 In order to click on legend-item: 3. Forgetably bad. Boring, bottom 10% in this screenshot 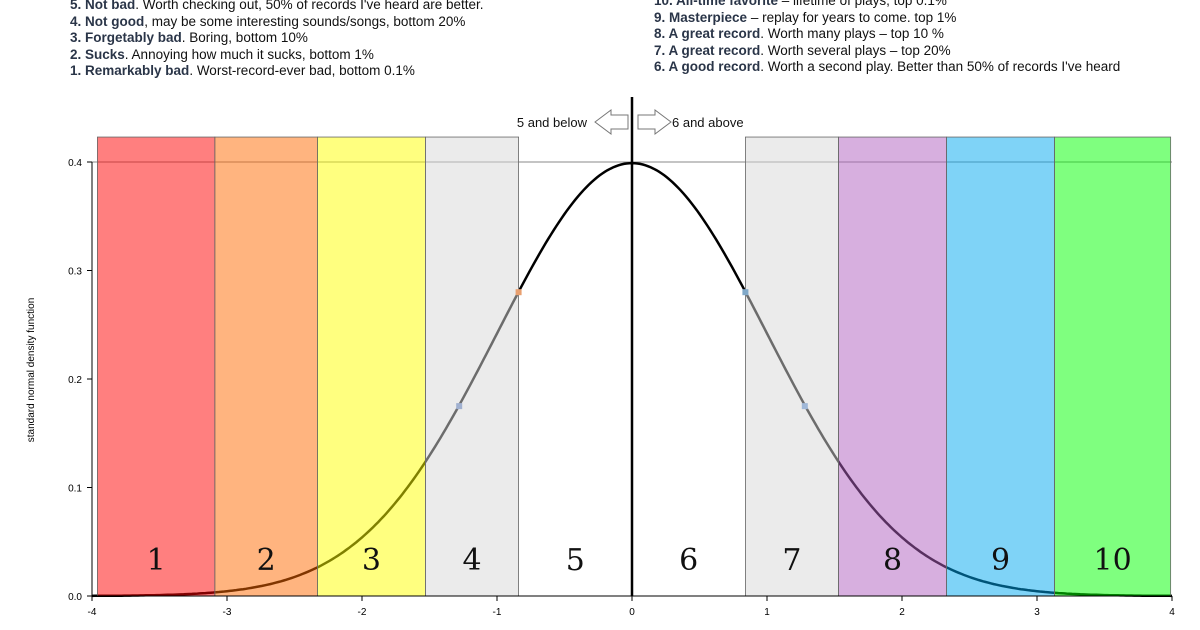, I will do `click(277, 38)`.